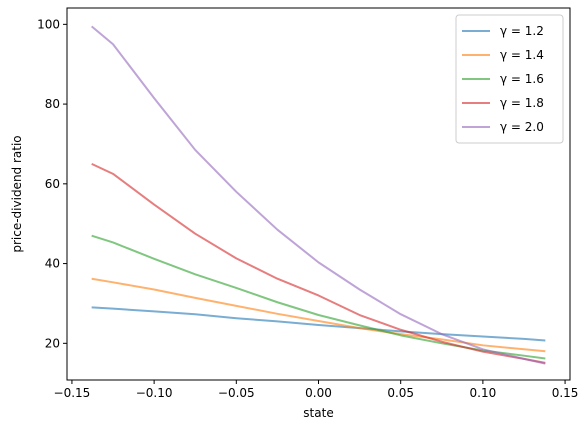 This screenshot has height=432, width=585. What do you see at coordinates (48, 24) in the screenshot?
I see `y-tick-label-4: 100` at bounding box center [48, 24].